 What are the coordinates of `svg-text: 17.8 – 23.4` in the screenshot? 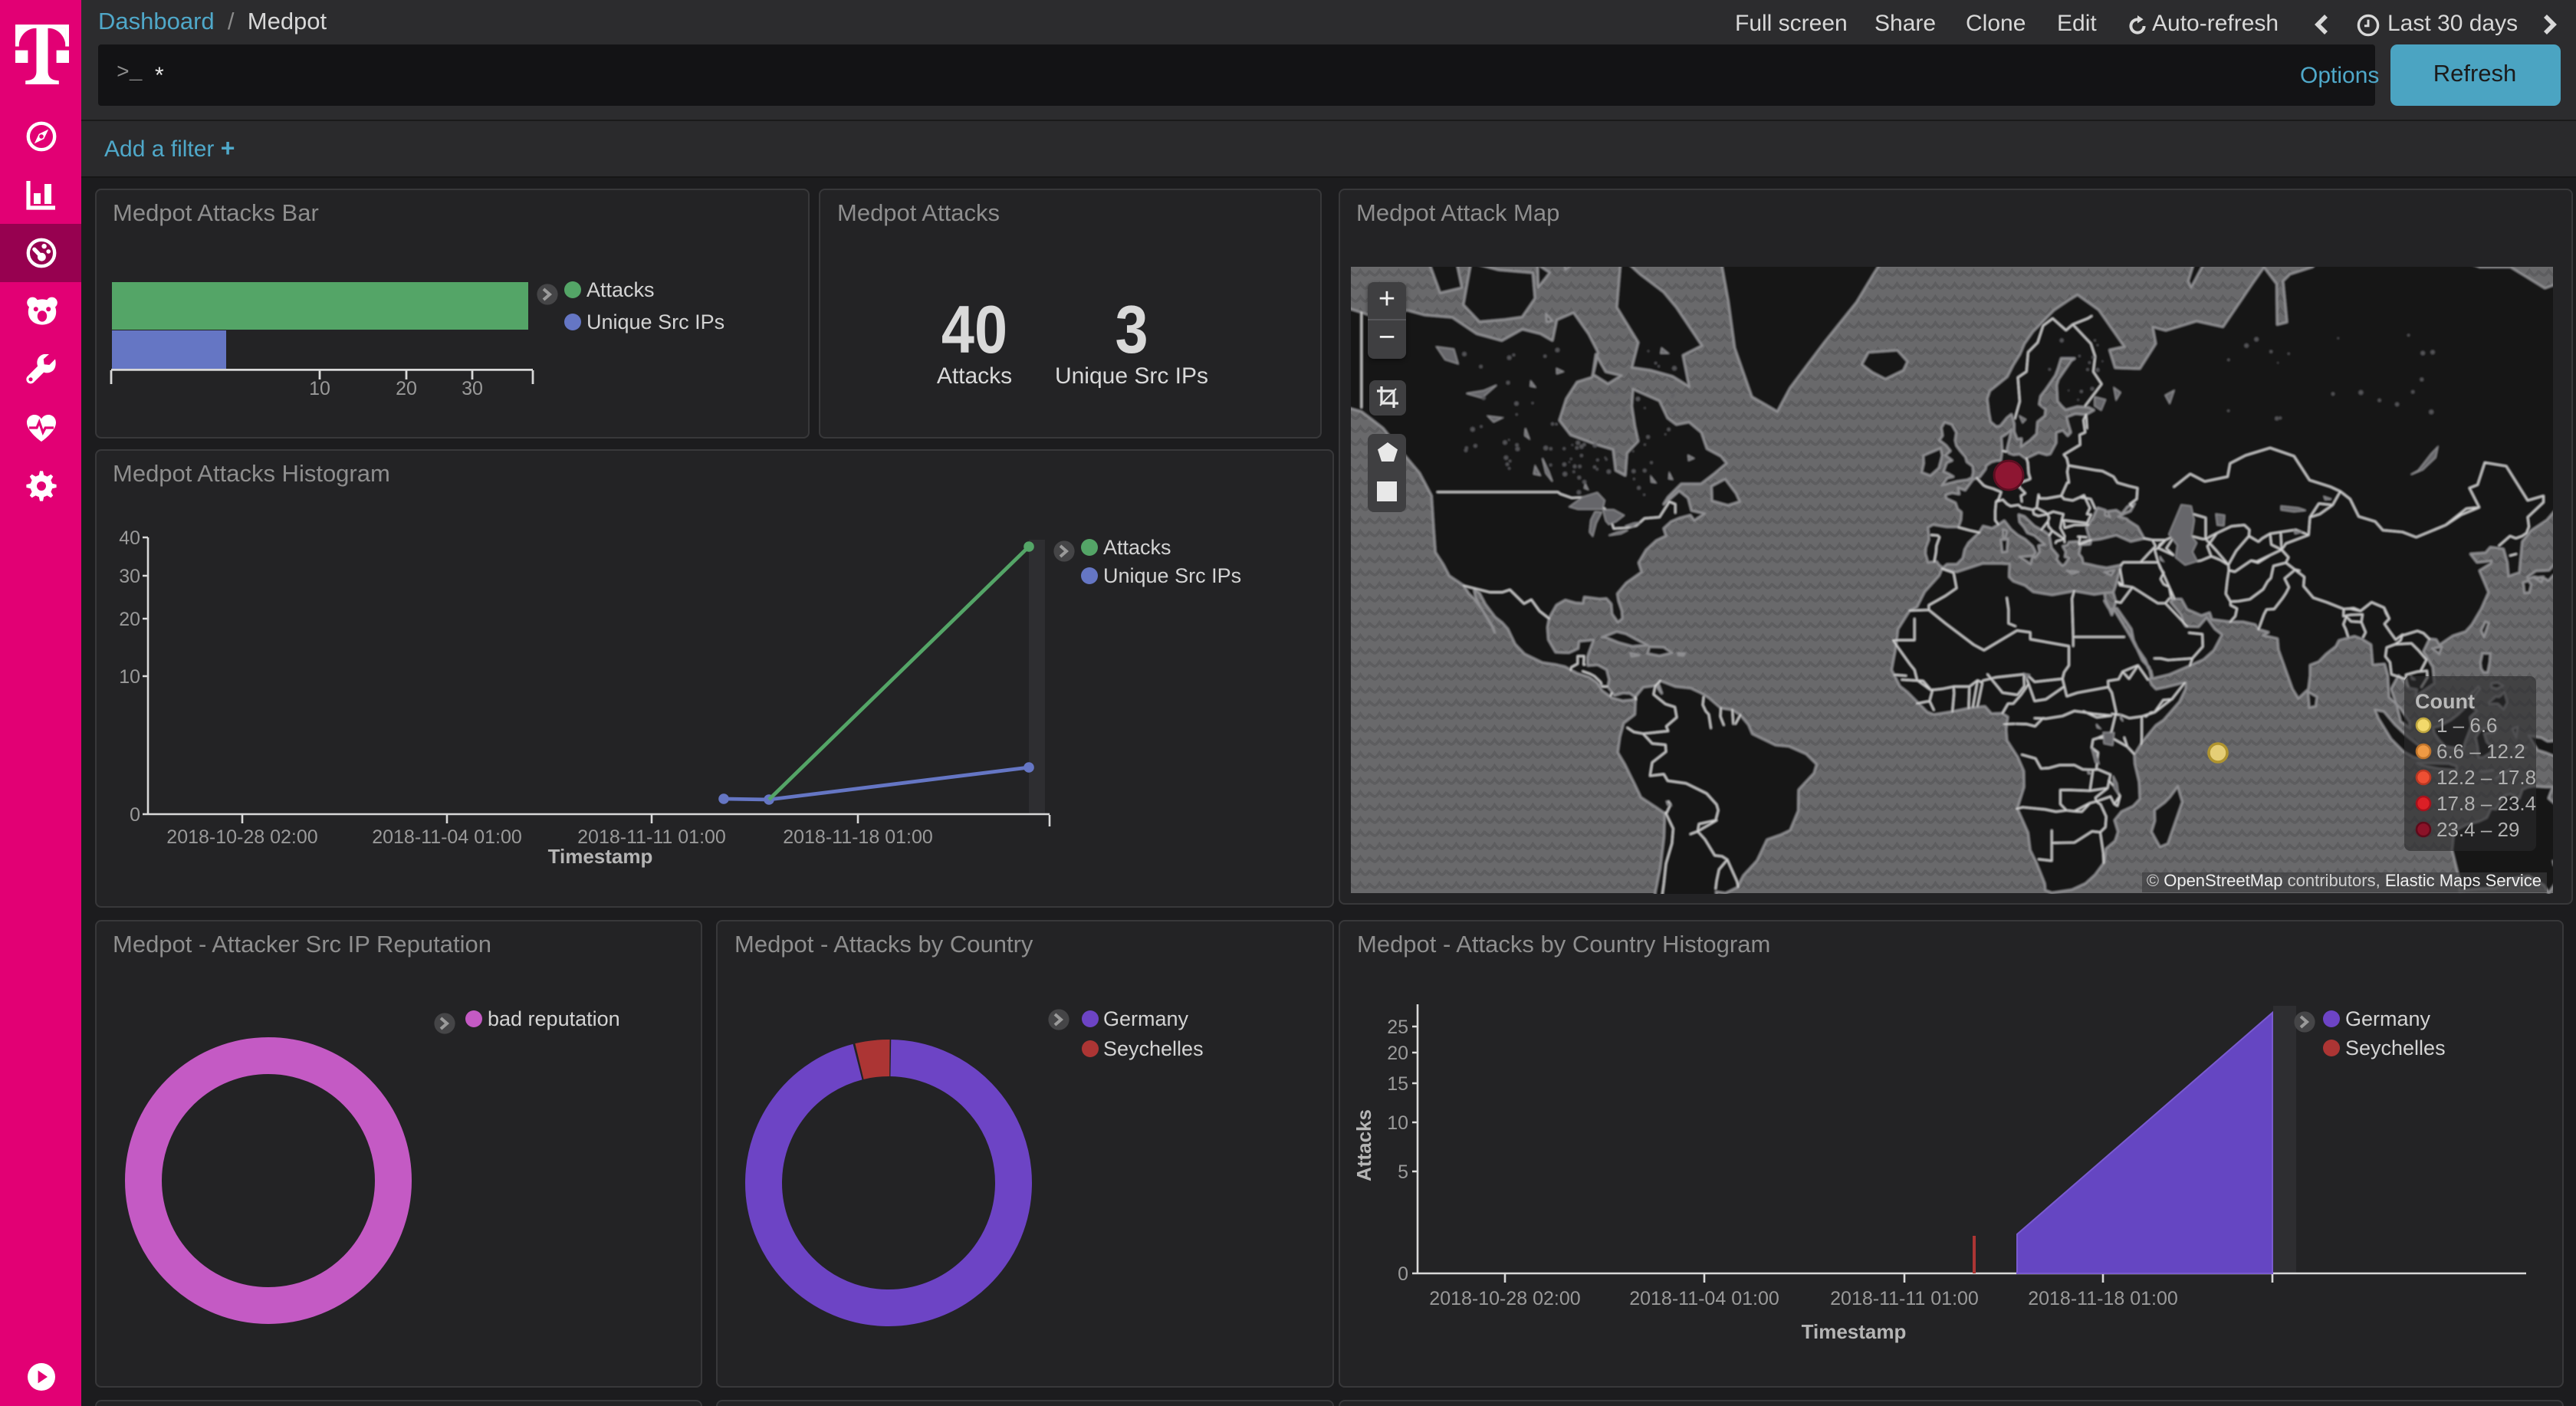 It's located at (2486, 803).